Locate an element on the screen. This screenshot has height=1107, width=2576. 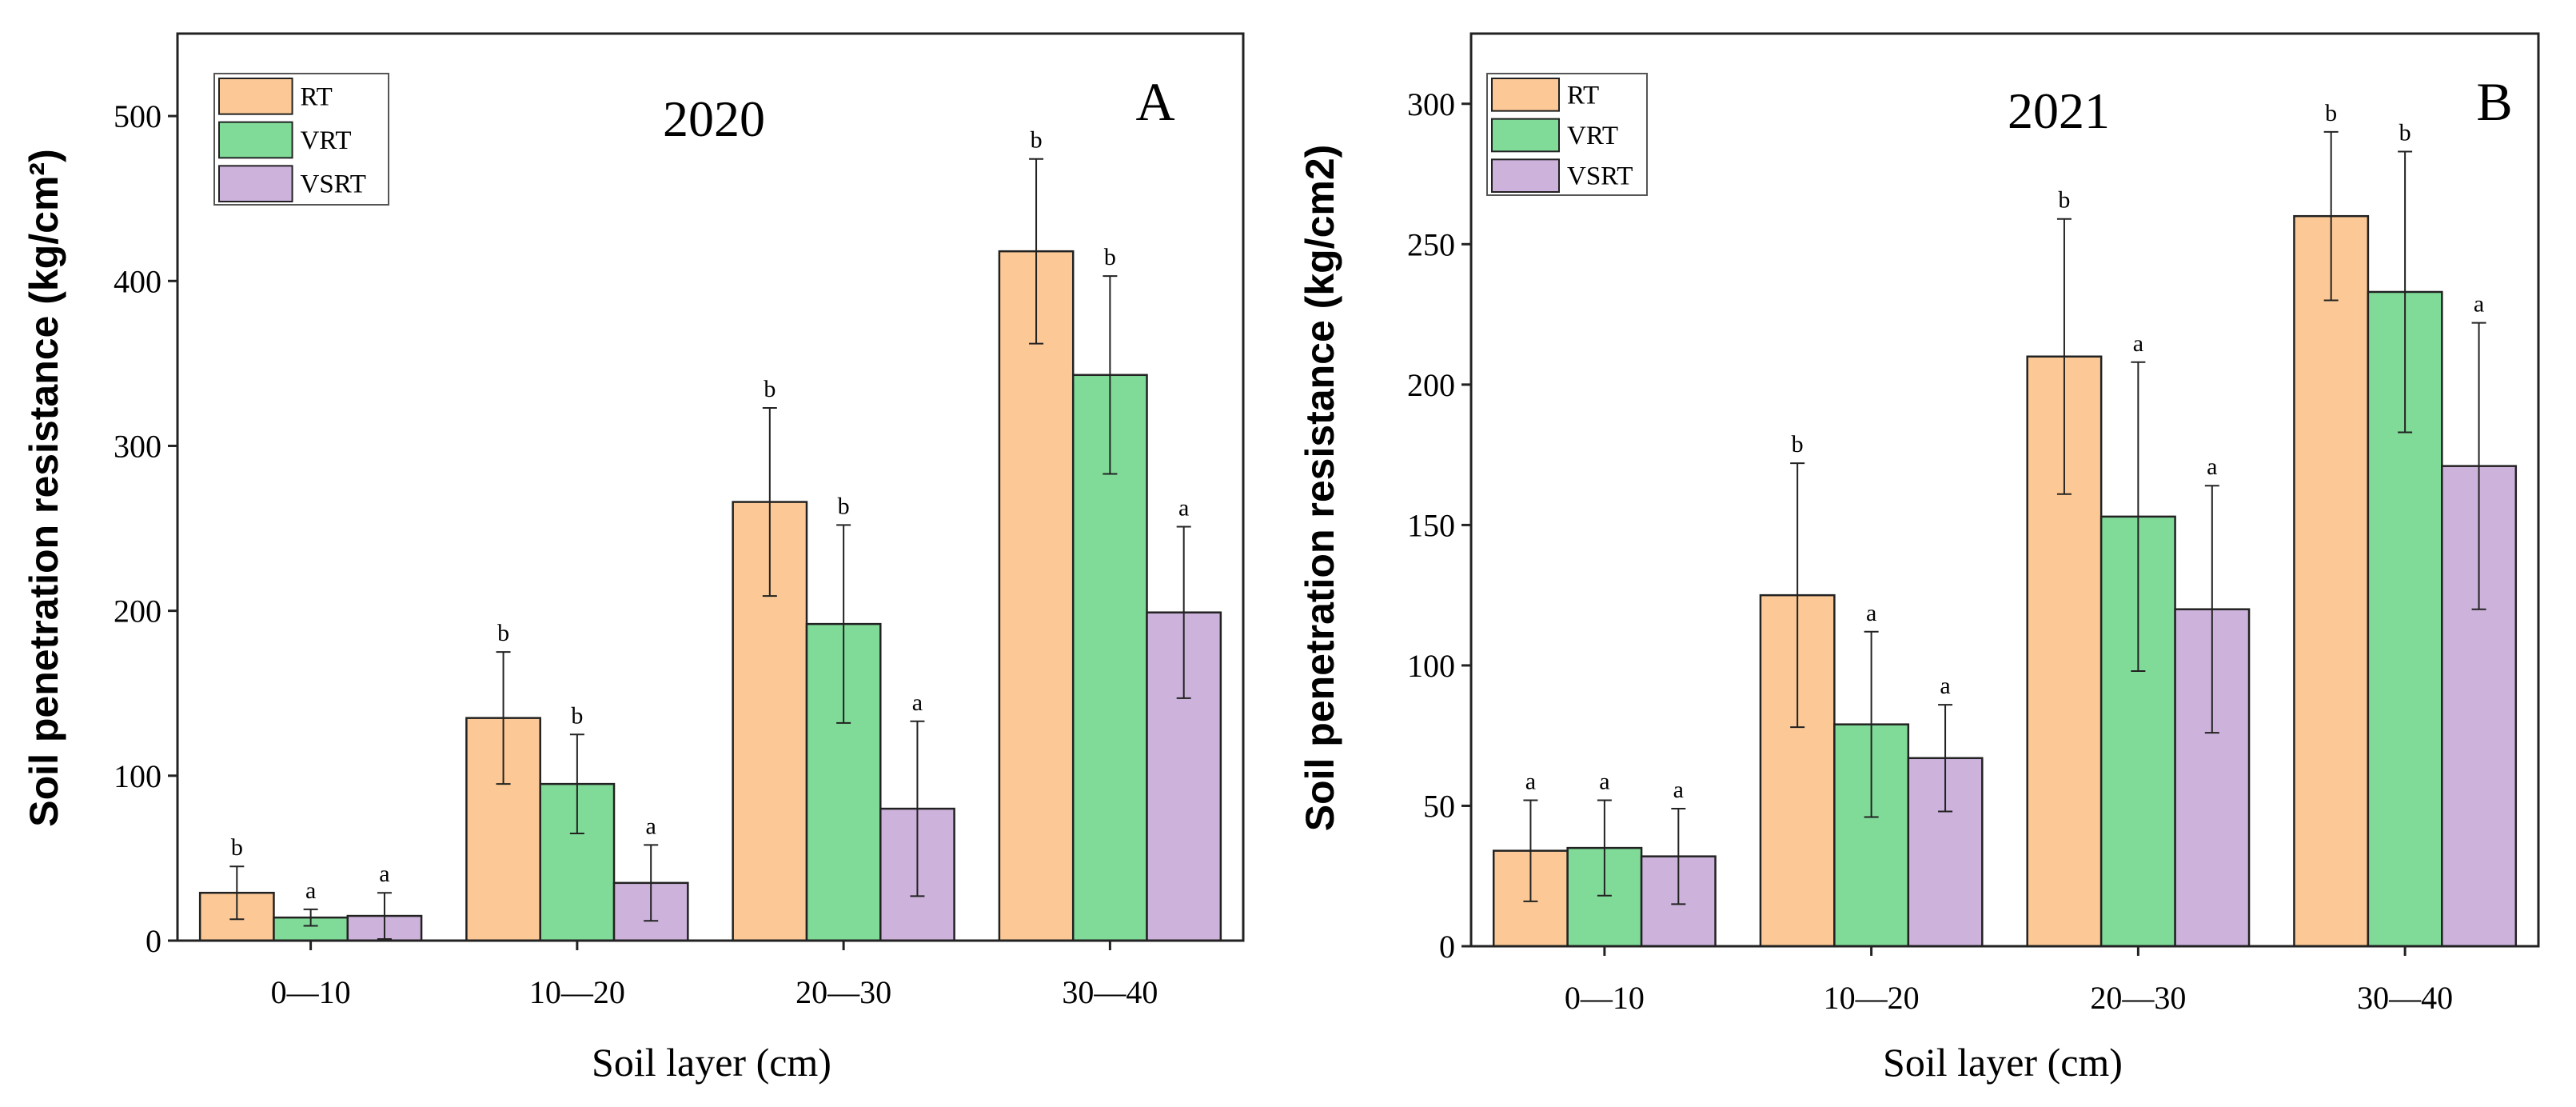
panel-letter: A is located at coordinates (1154, 101).